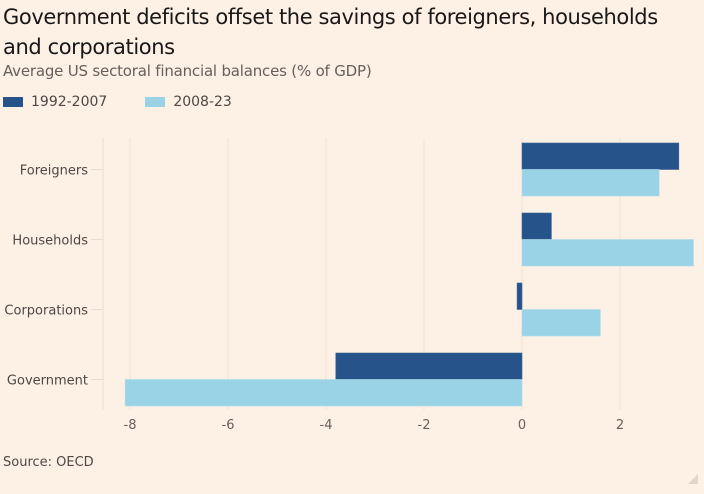  Describe the element at coordinates (326, 425) in the screenshot. I see `x-tick-label: -4` at that location.